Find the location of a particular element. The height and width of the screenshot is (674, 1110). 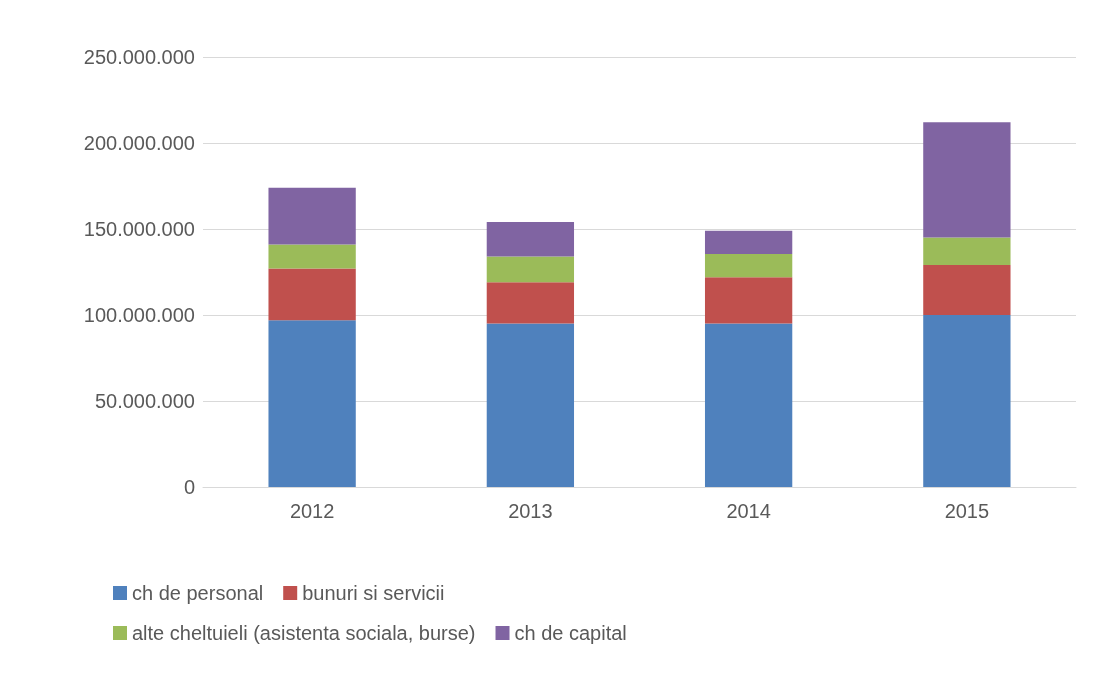

y-tick-label: 150.000.000 is located at coordinates (139, 229).